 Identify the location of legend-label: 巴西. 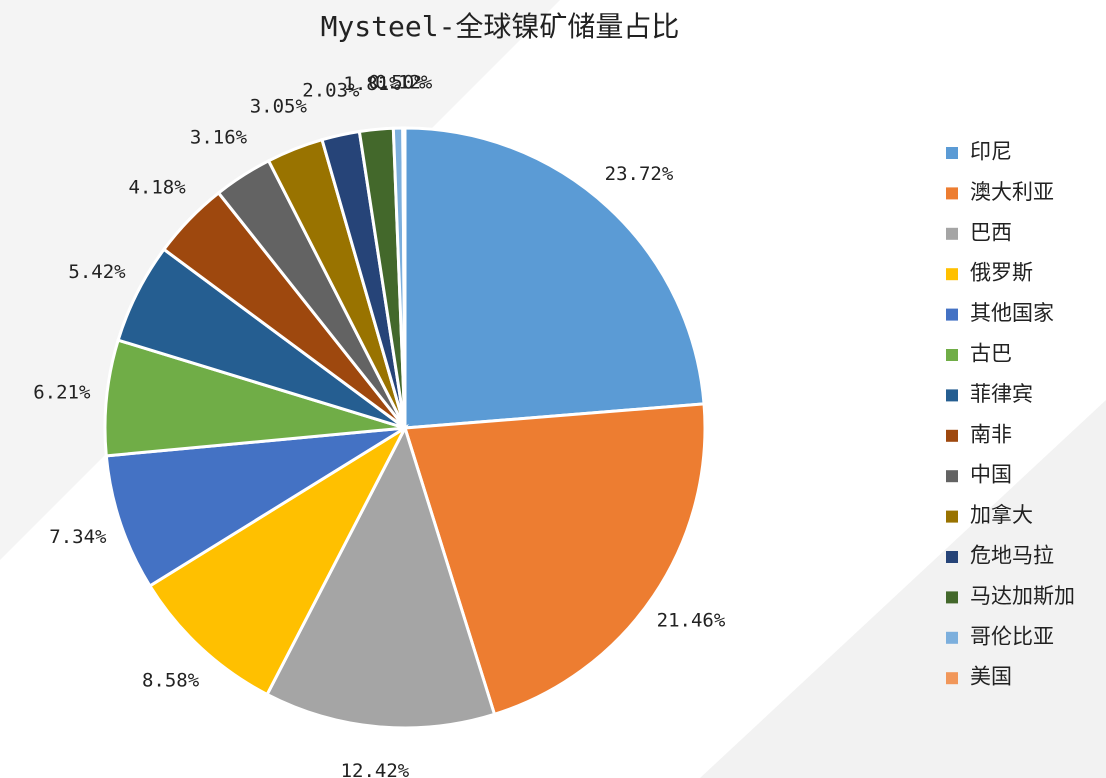
(991, 232).